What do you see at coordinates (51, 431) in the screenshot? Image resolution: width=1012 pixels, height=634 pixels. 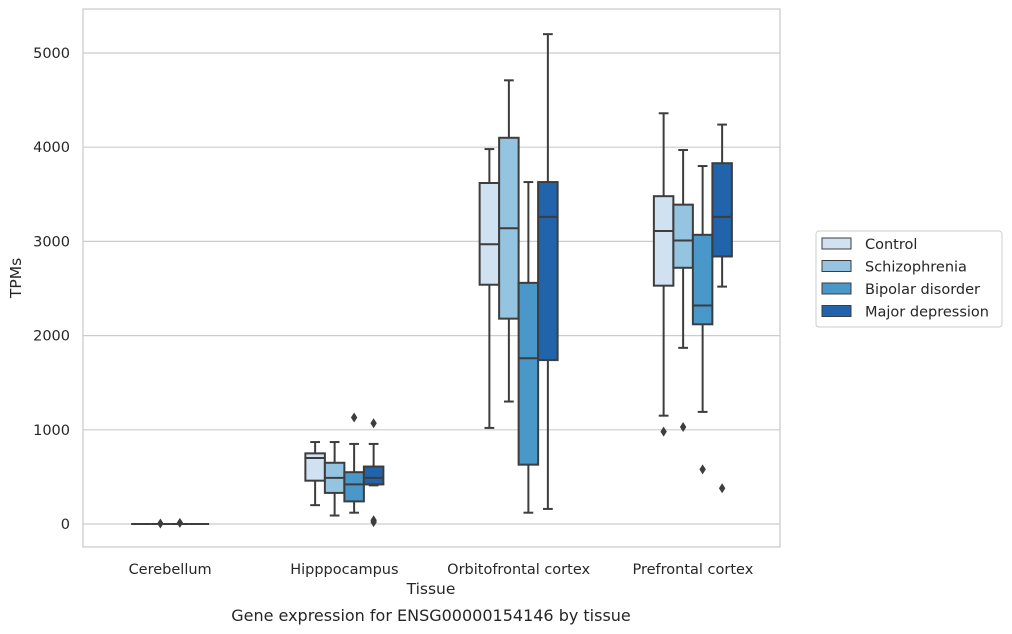 I see `y-tick-label: 1000` at bounding box center [51, 431].